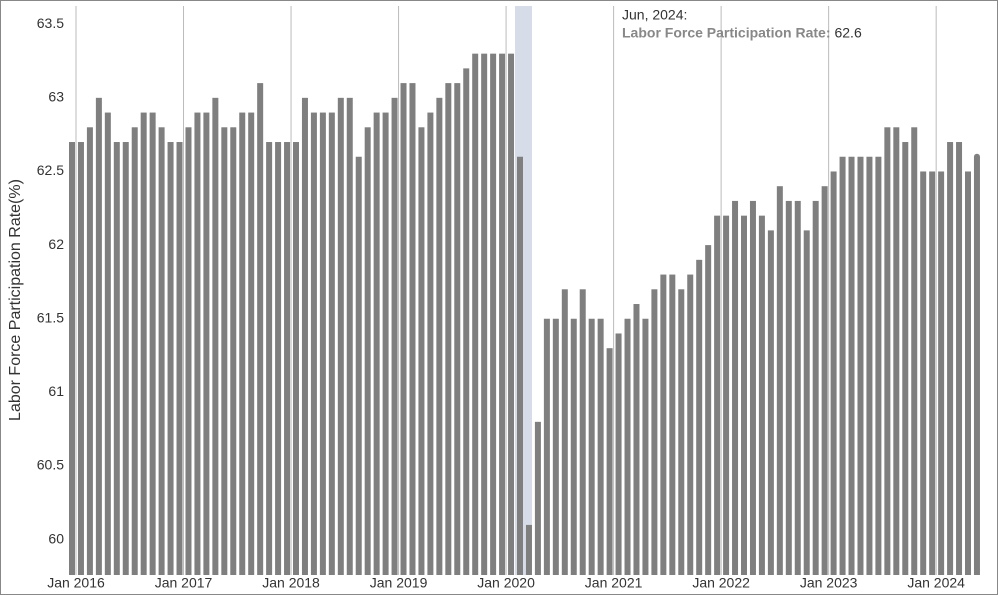 The image size is (998, 595). I want to click on y-tick-label: 61, so click(56, 391).